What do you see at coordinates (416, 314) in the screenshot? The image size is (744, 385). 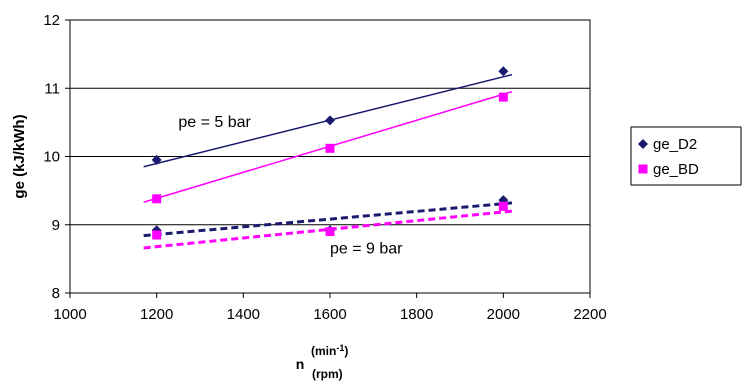 I see `x-tick-label: 1800` at bounding box center [416, 314].